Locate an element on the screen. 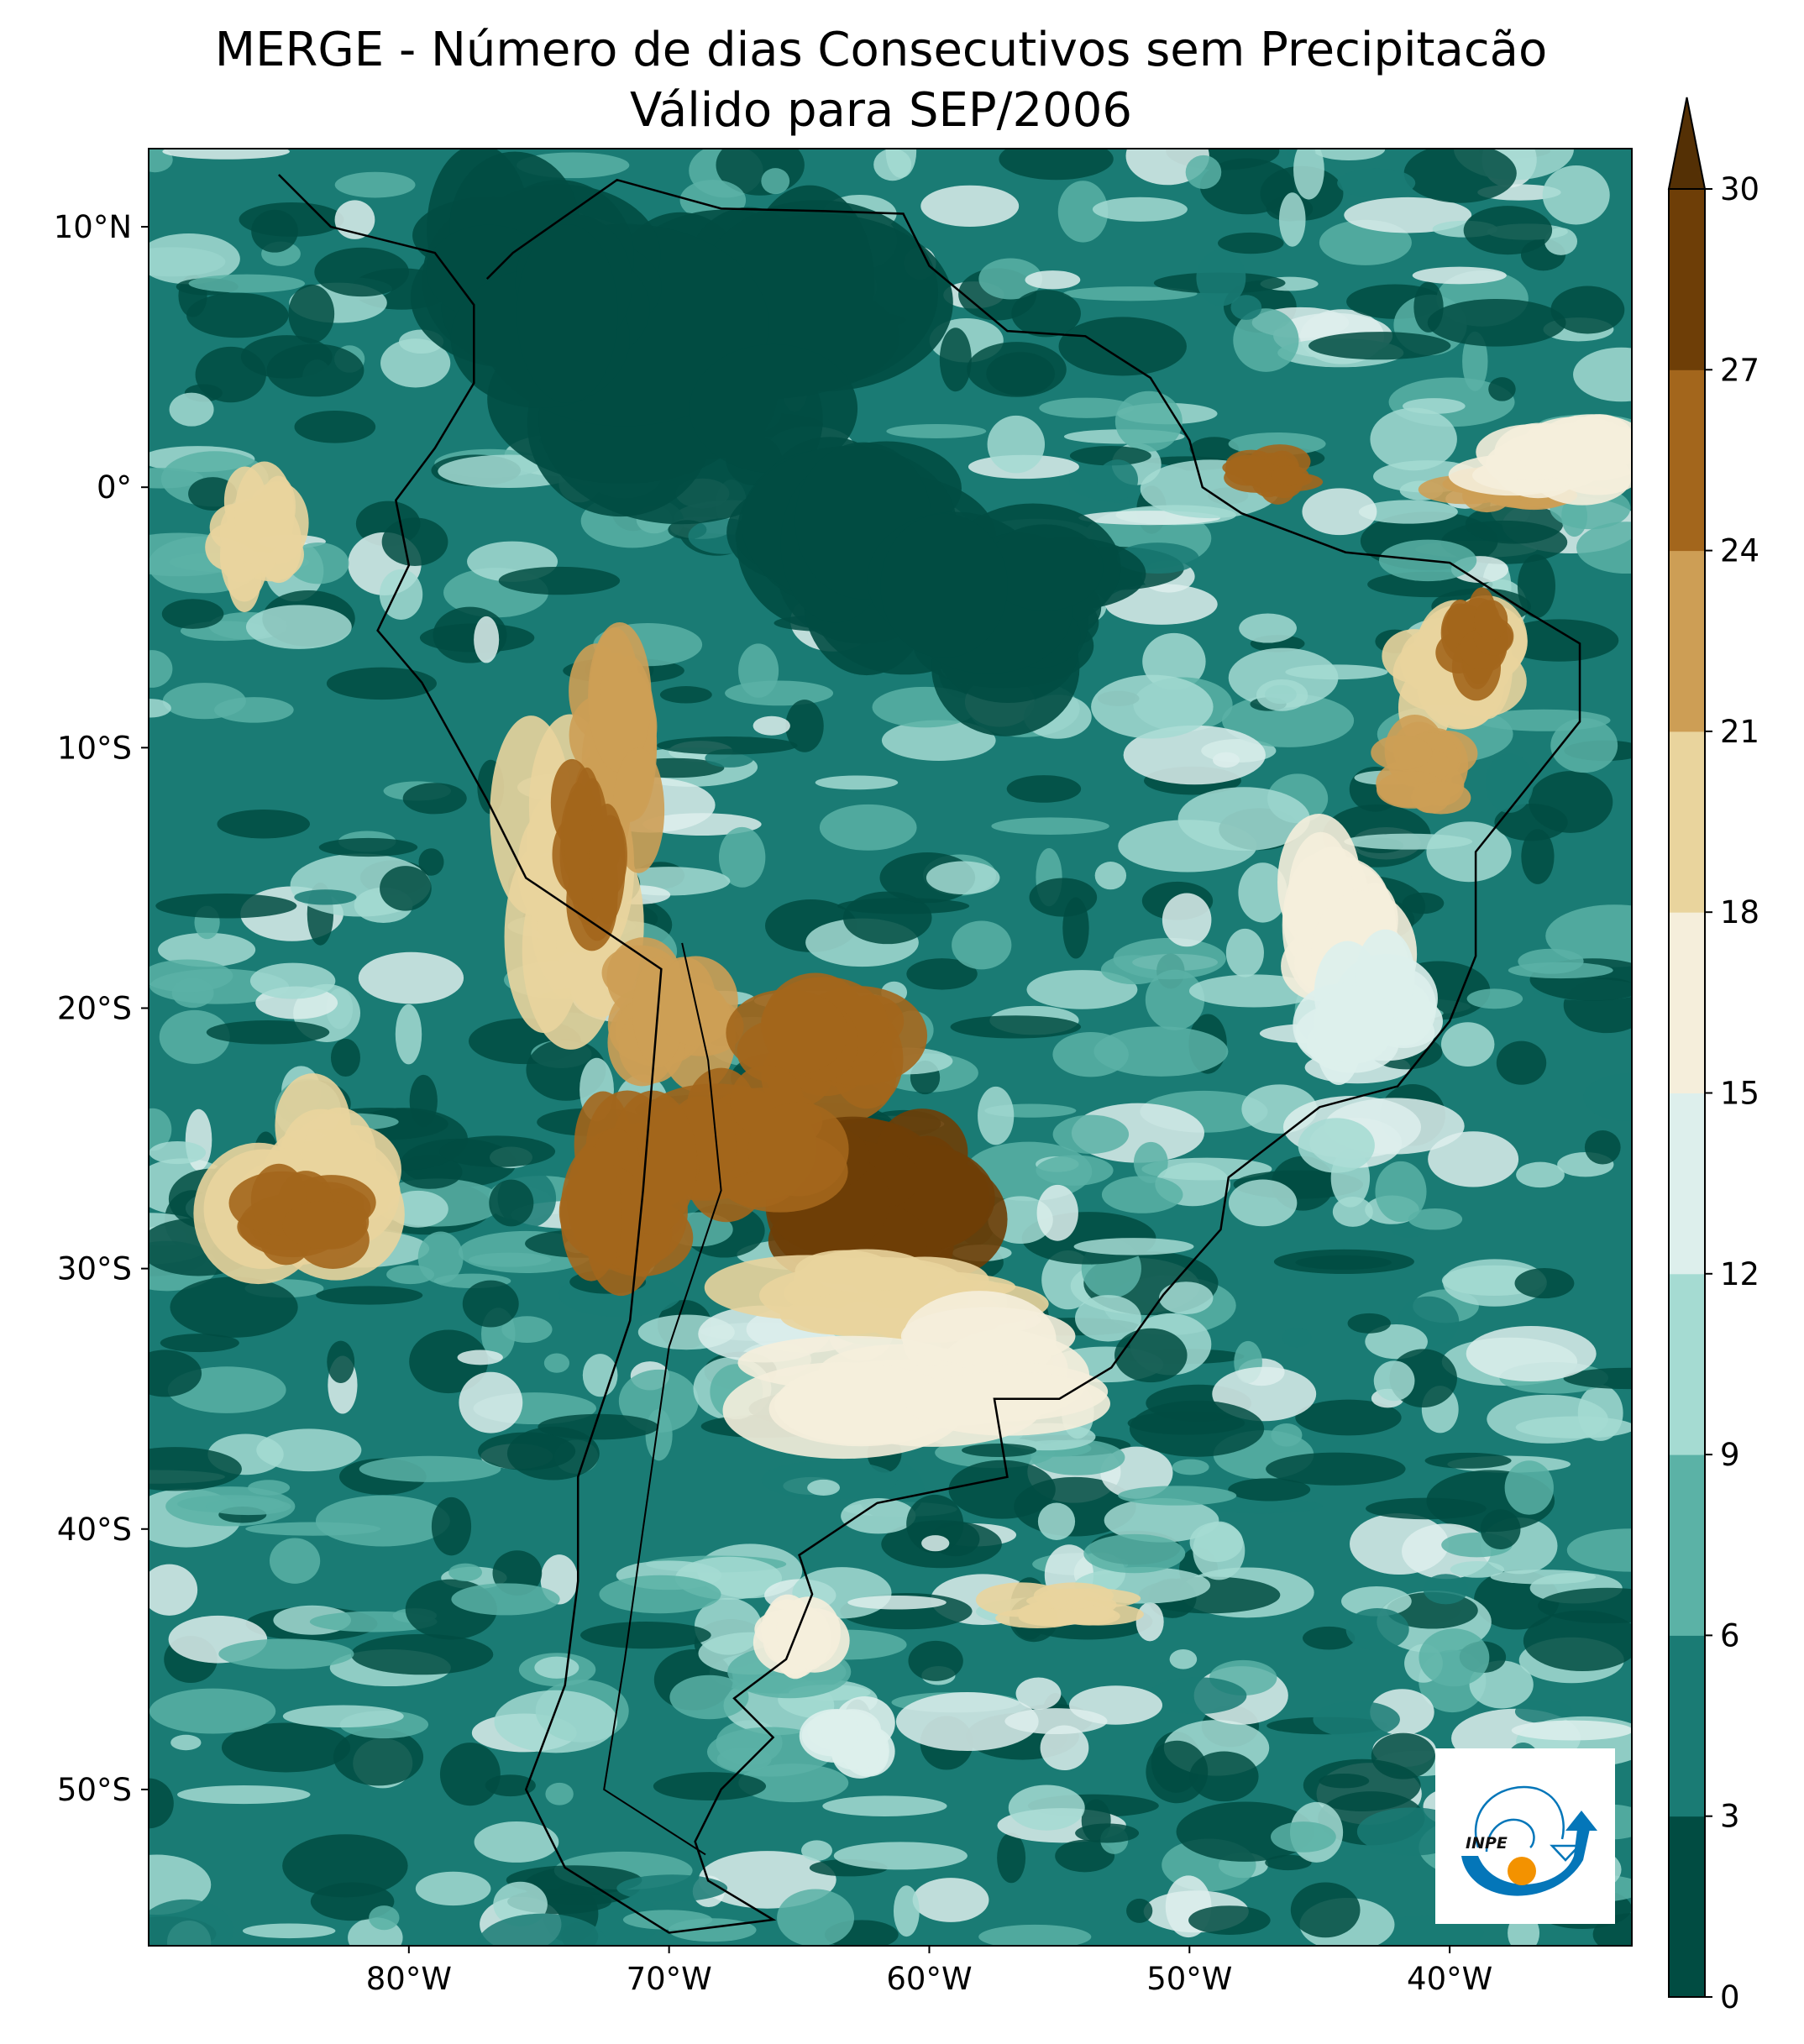 Image resolution: width=1804 pixels, height=2044 pixels. colorbar-tick-label: 0 is located at coordinates (1730, 1997).